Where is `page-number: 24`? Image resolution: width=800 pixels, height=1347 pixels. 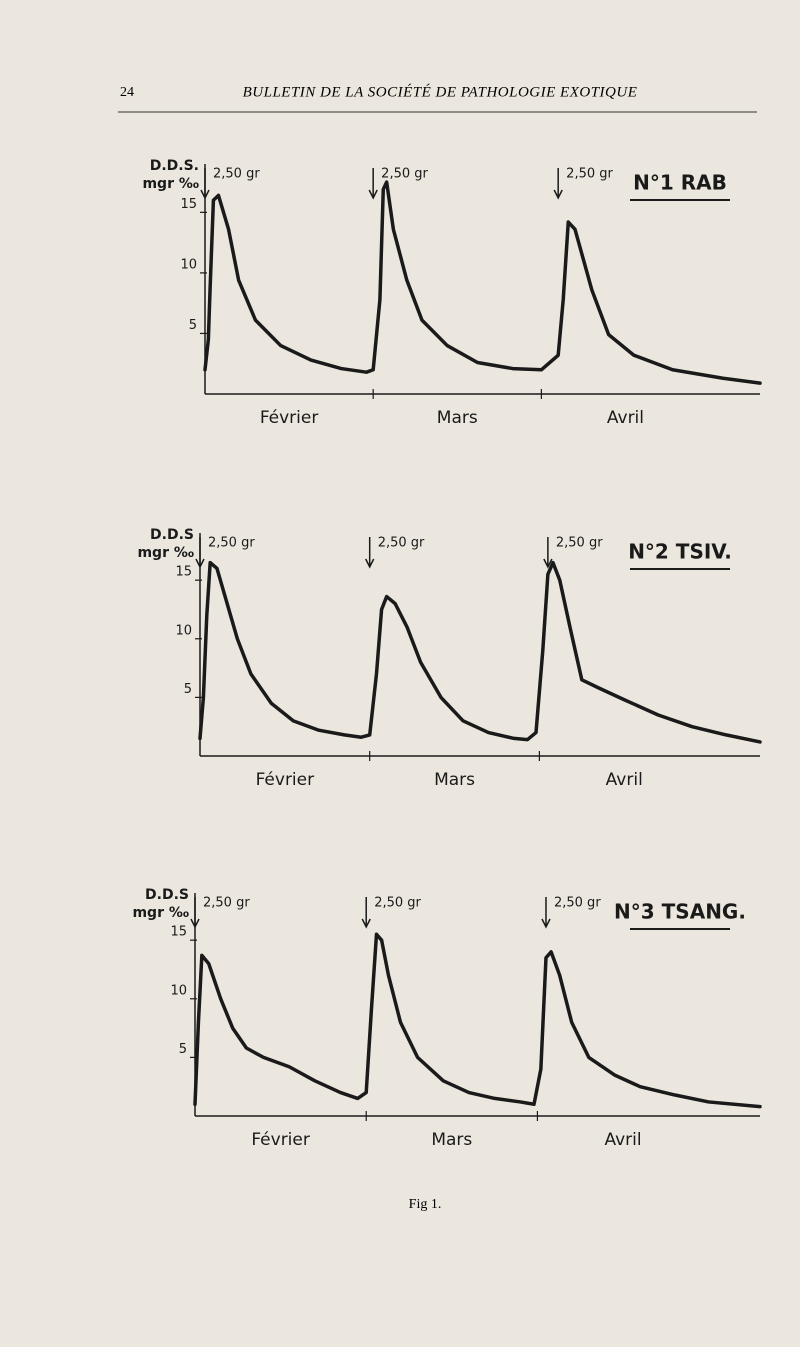
page-number: 24 is located at coordinates (127, 92).